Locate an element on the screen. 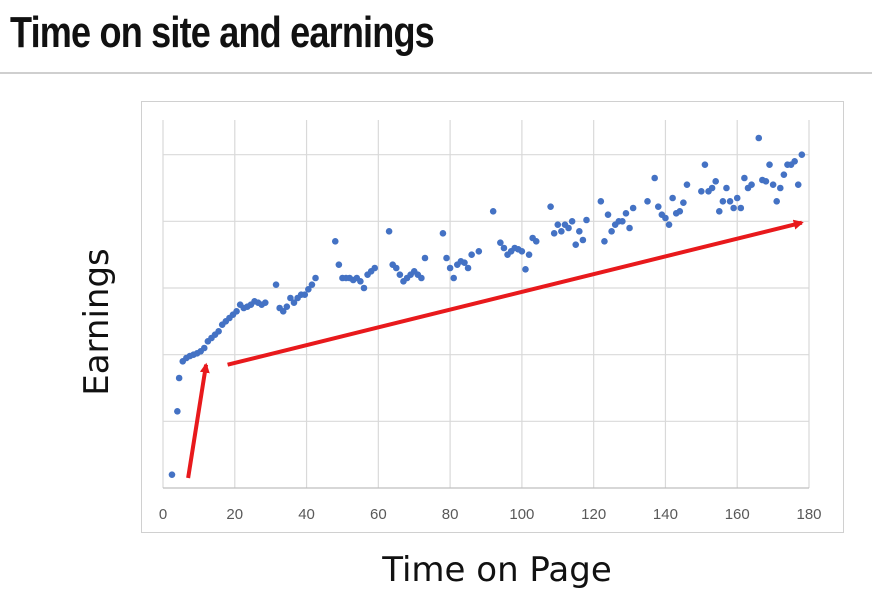  x-tick-label: 80 is located at coordinates (450, 514).